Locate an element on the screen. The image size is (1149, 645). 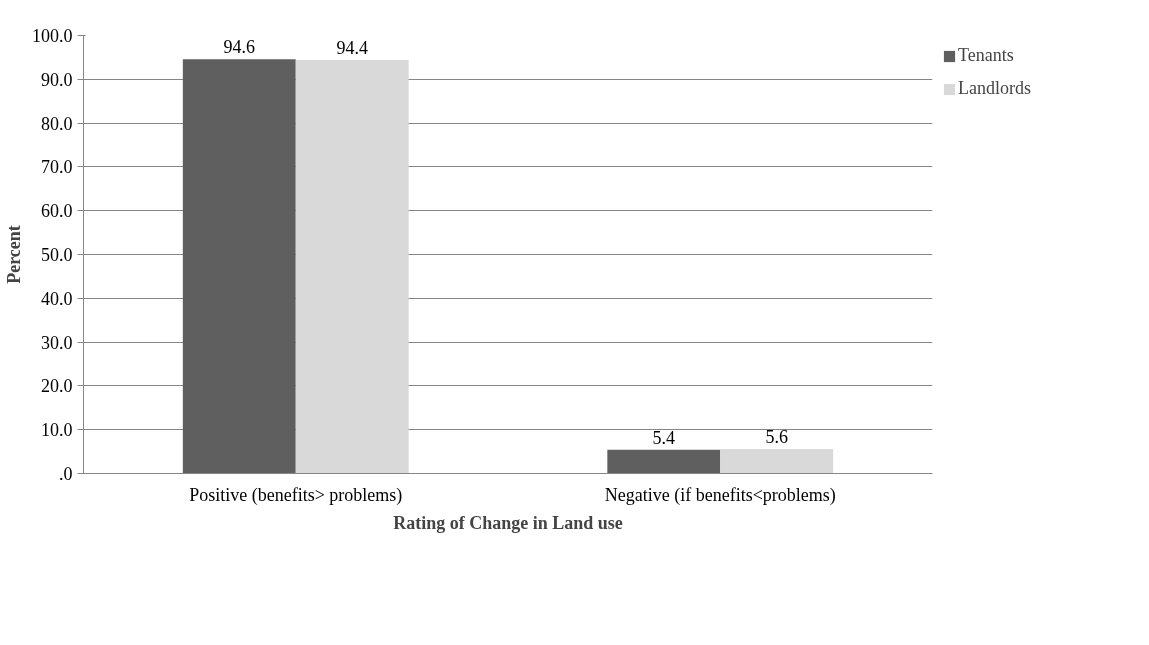
x-tick-label: Positive (benefits> problems) is located at coordinates (296, 495).